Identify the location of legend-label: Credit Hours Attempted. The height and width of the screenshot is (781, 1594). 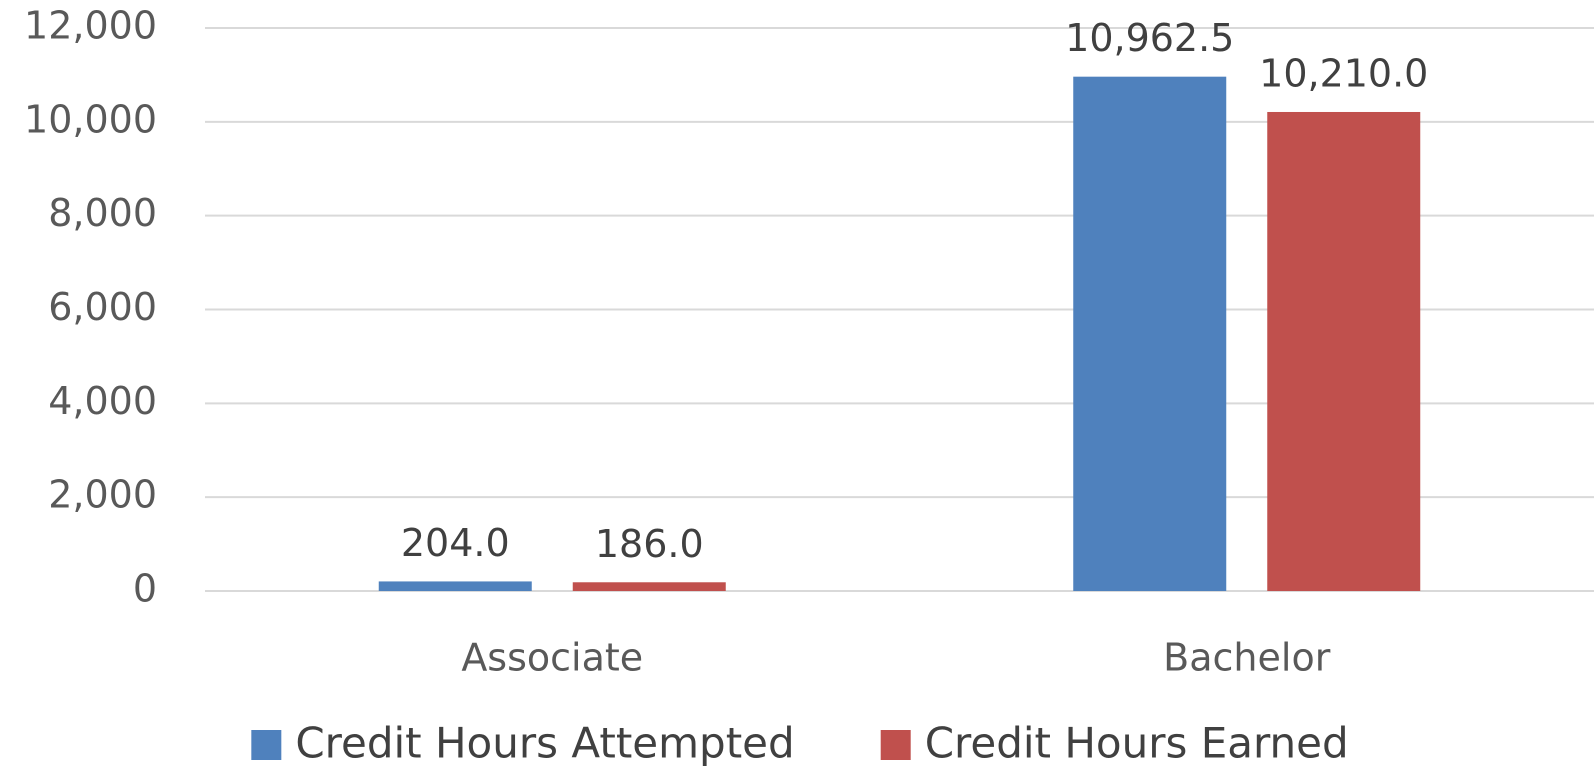
(544, 743).